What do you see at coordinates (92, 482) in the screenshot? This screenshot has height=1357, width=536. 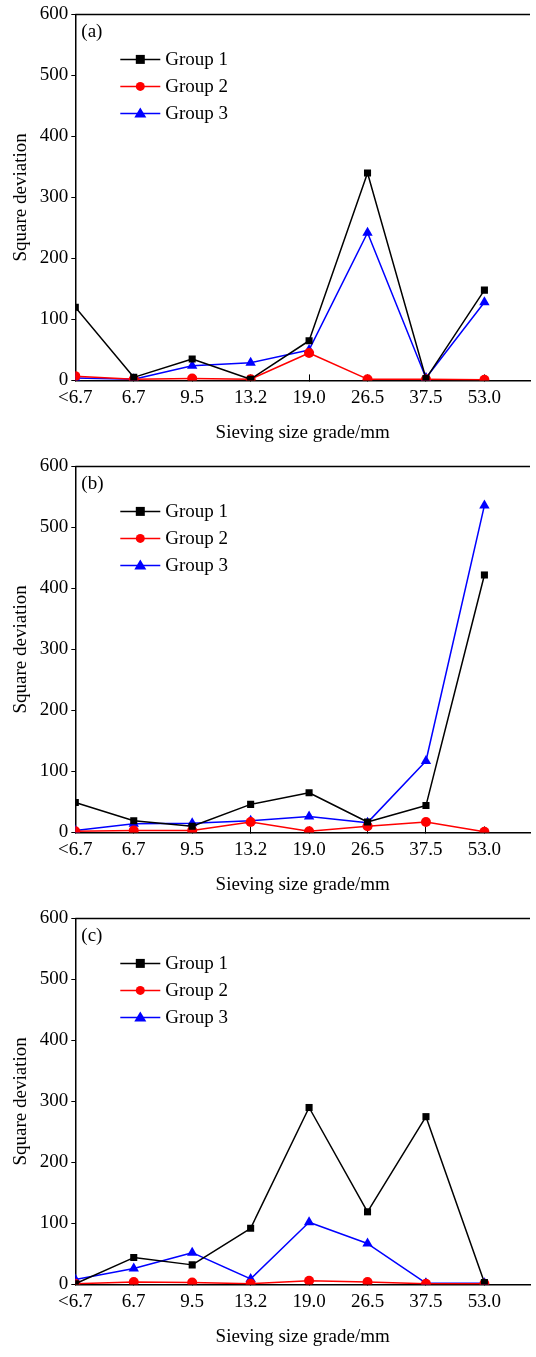 I see `annotation: (b)` at bounding box center [92, 482].